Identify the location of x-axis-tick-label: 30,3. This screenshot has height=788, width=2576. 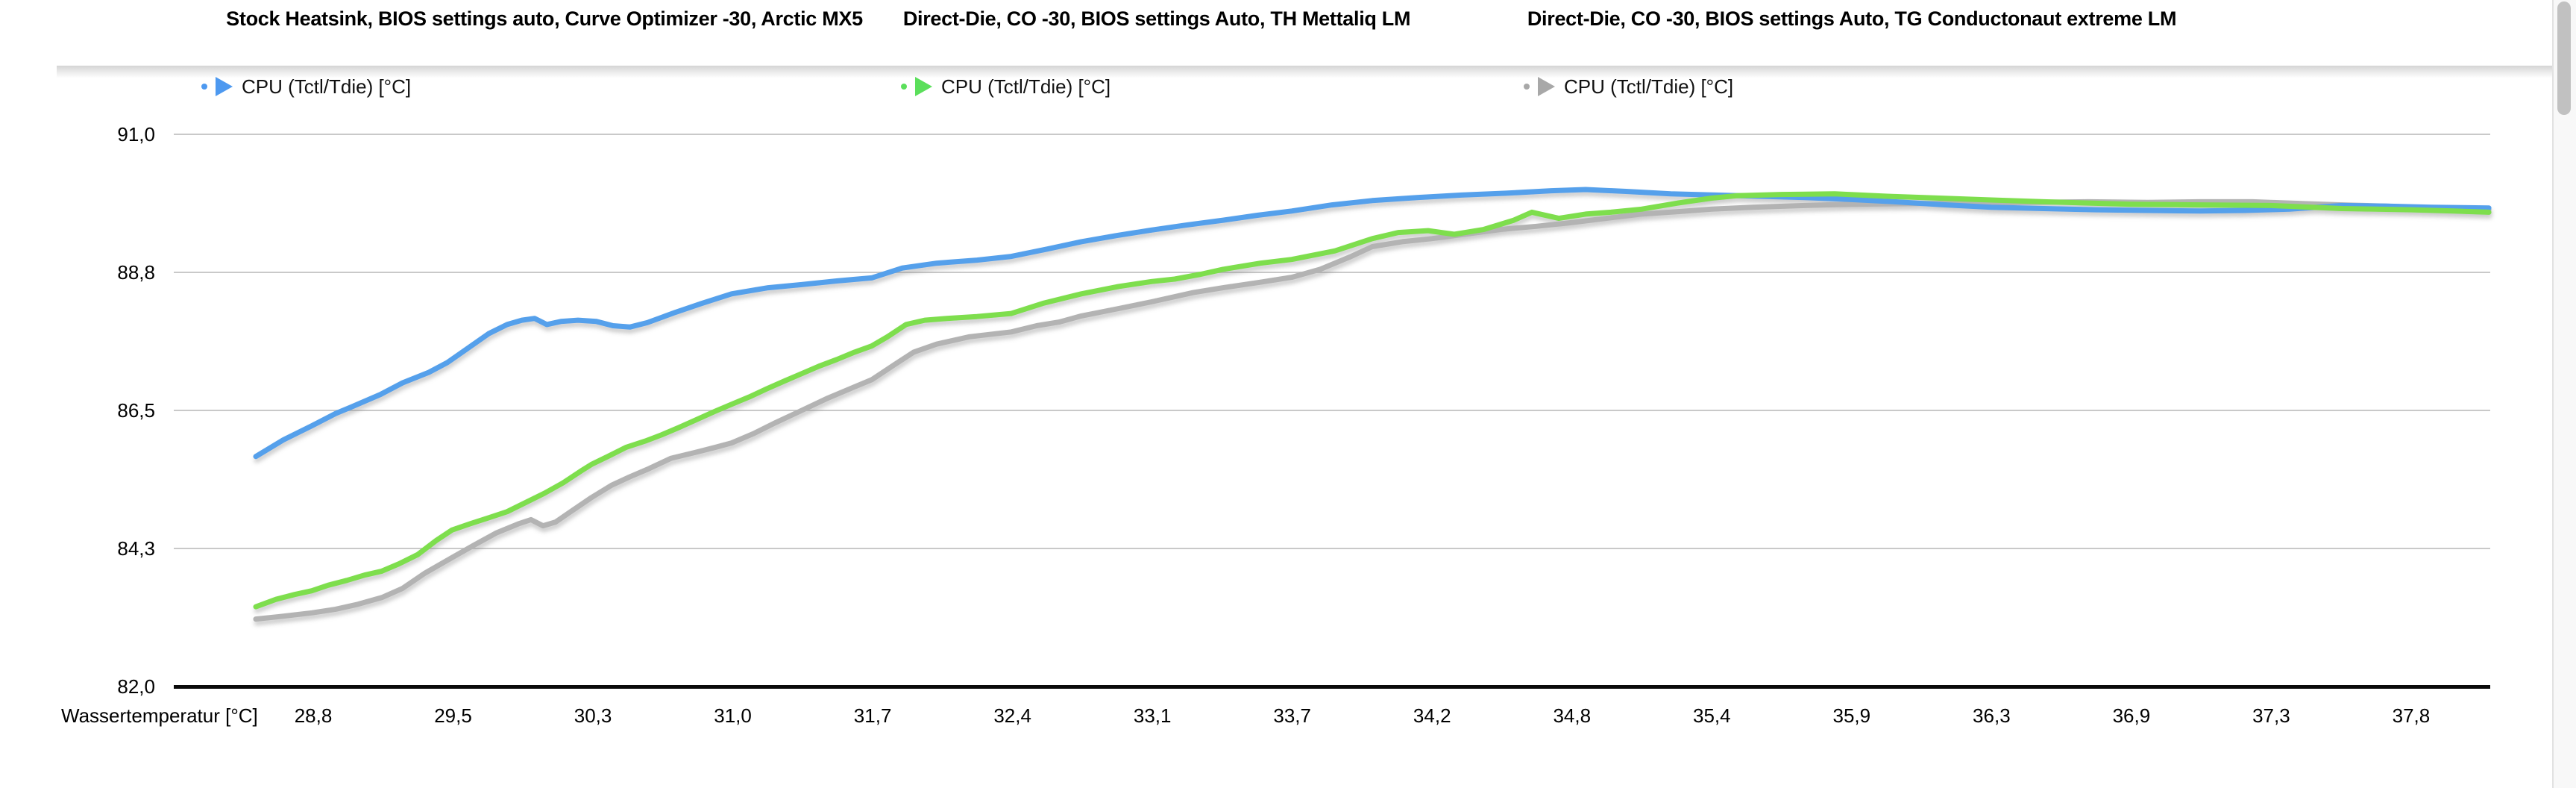
(593, 715).